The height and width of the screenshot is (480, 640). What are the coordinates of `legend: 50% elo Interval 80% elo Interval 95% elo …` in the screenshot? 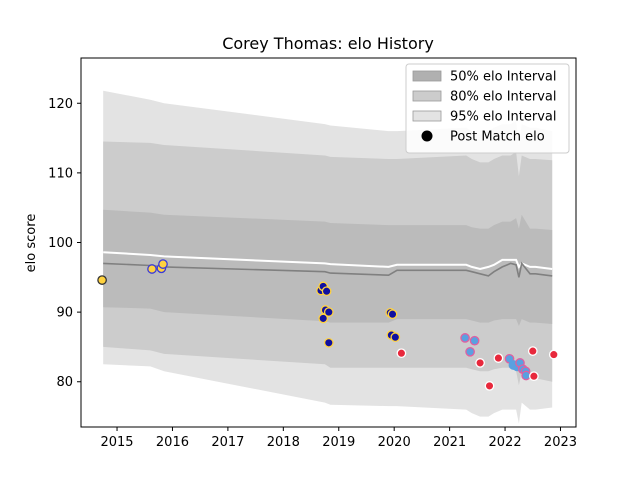 It's located at (487, 108).